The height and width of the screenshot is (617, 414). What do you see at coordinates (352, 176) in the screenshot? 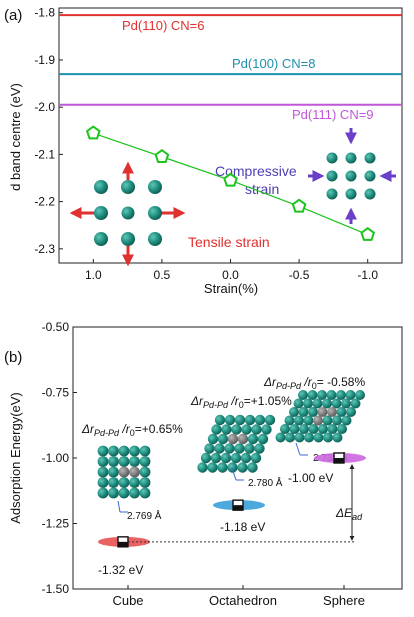
I see `compressive-lattice-illustration` at bounding box center [352, 176].